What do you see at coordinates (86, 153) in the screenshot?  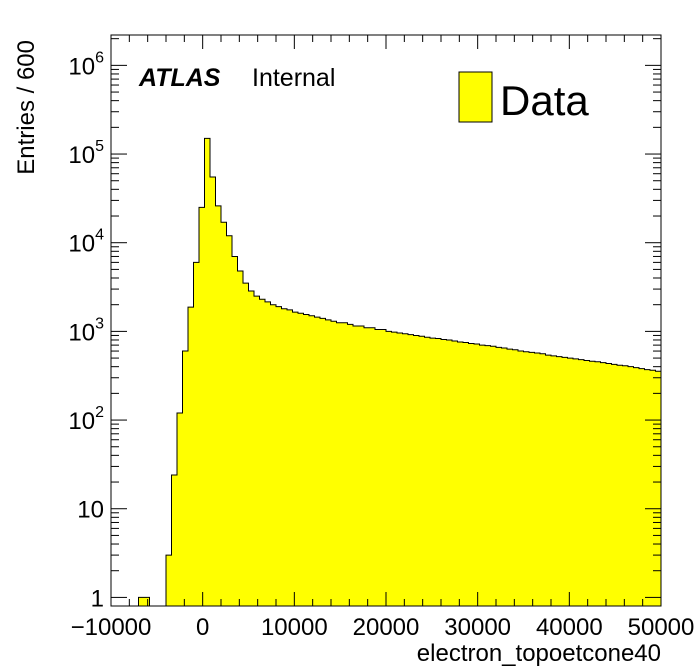 I see `y-tick-label: 10⁵` at bounding box center [86, 153].